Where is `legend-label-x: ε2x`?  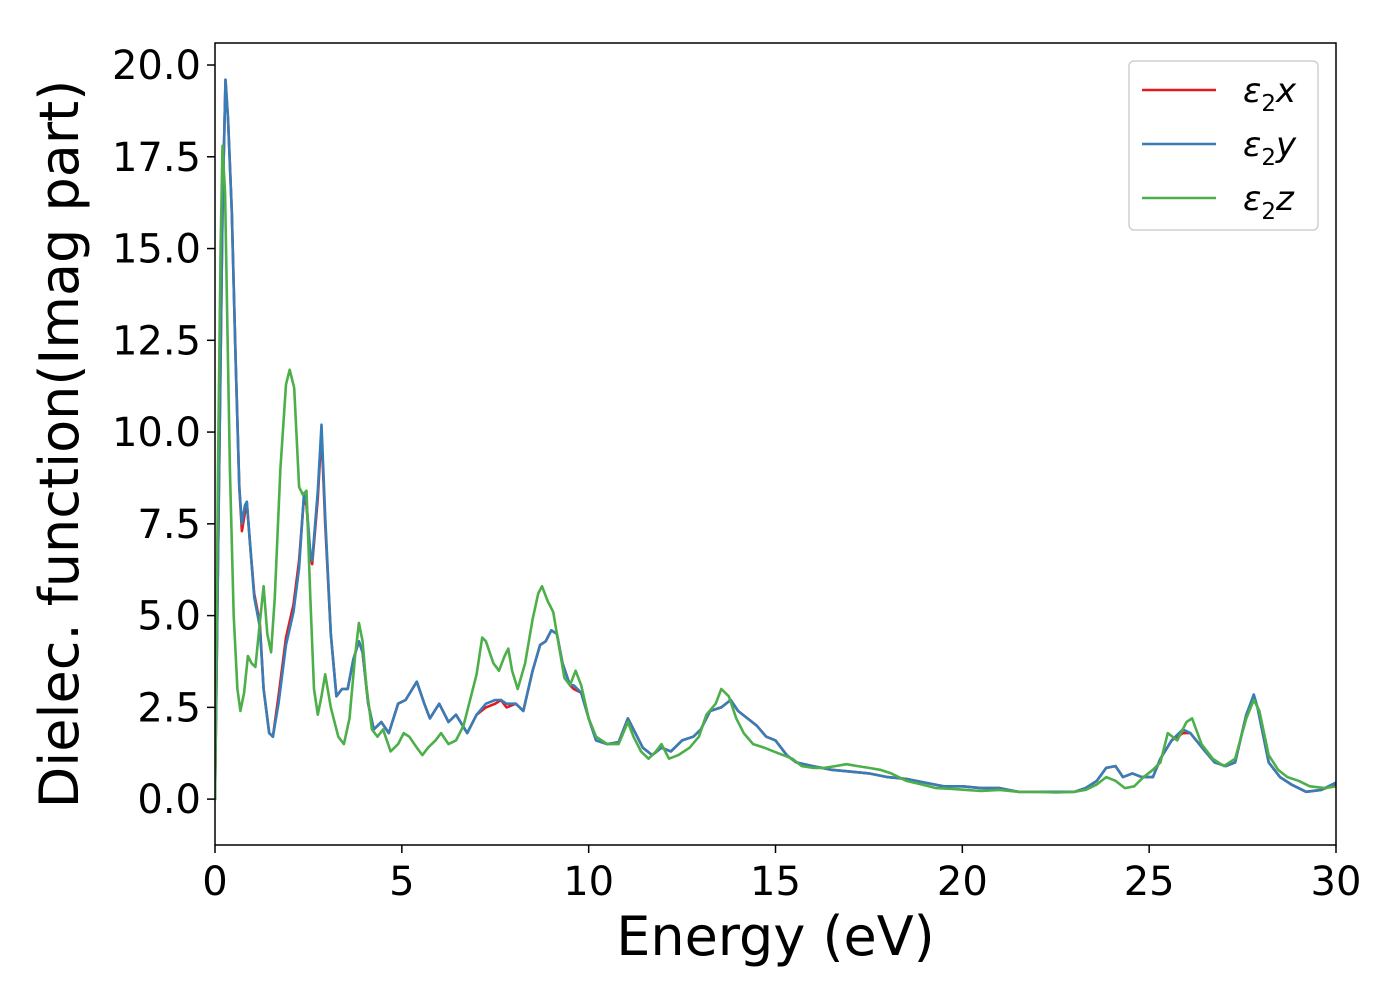 legend-label-x: ε2x is located at coordinates (1270, 94).